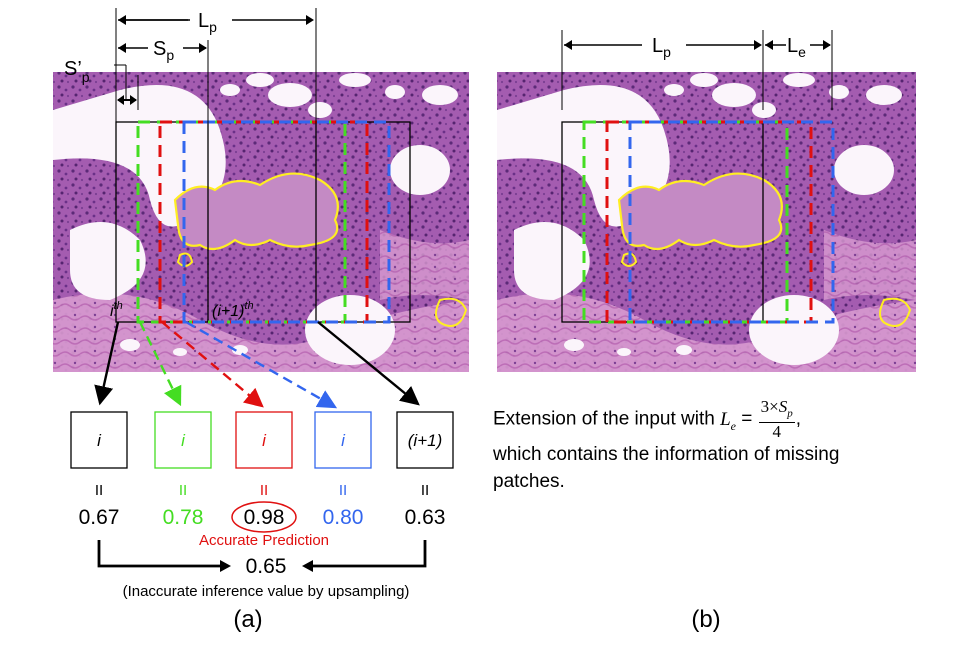 The image size is (956, 648). I want to click on le-fraction: 3×Sp 4, so click(776, 419).